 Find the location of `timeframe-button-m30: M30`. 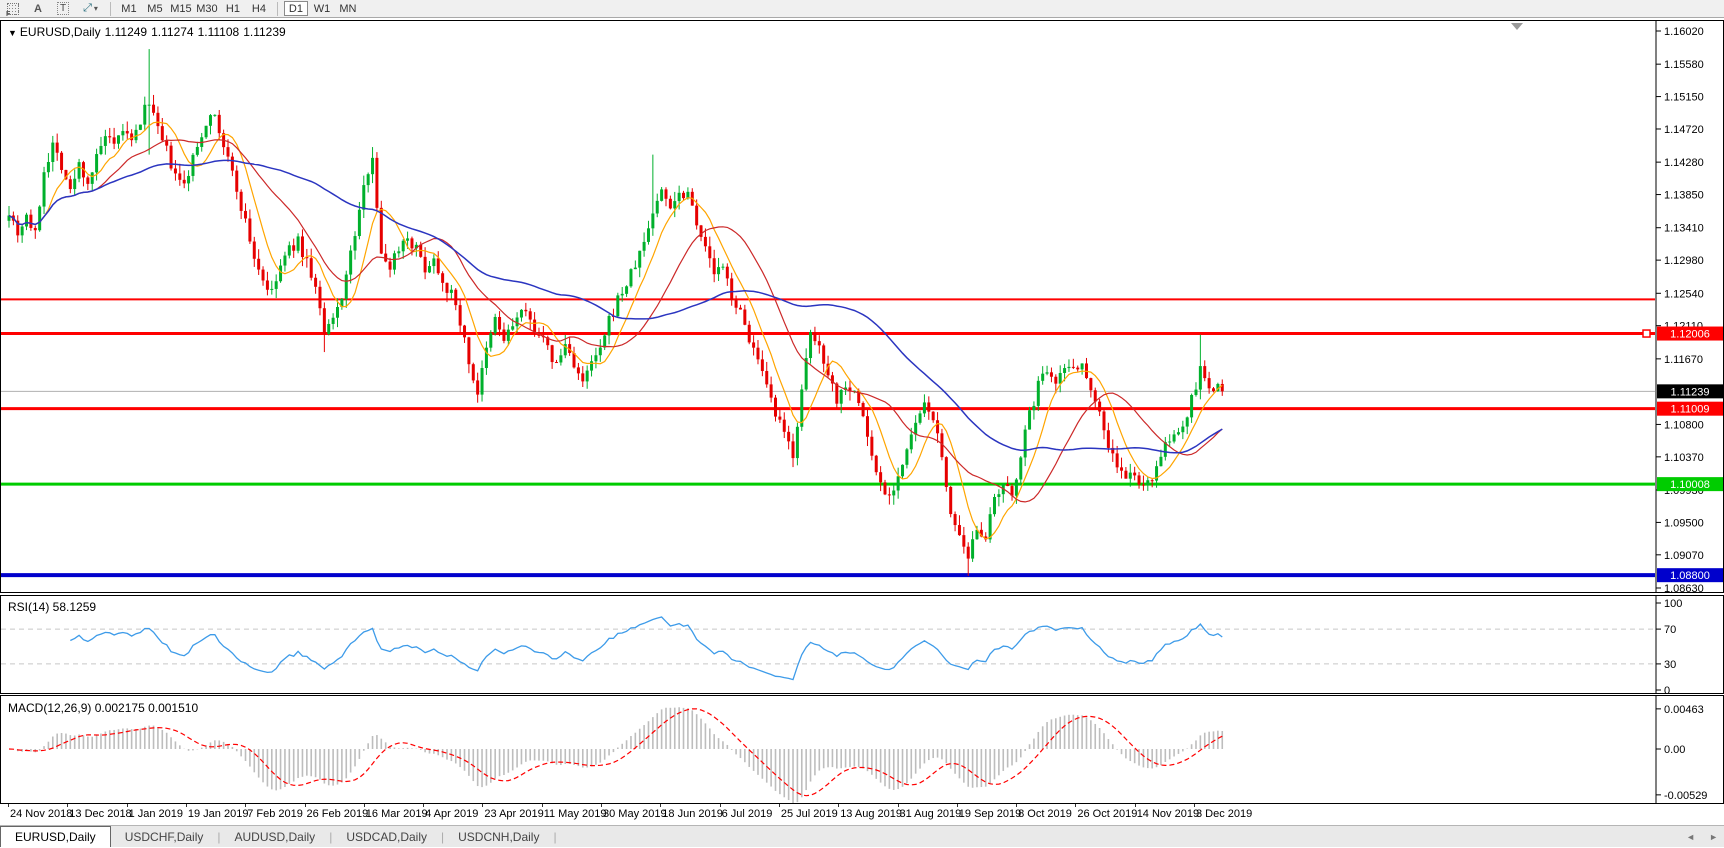

timeframe-button-m30: M30 is located at coordinates (207, 8).